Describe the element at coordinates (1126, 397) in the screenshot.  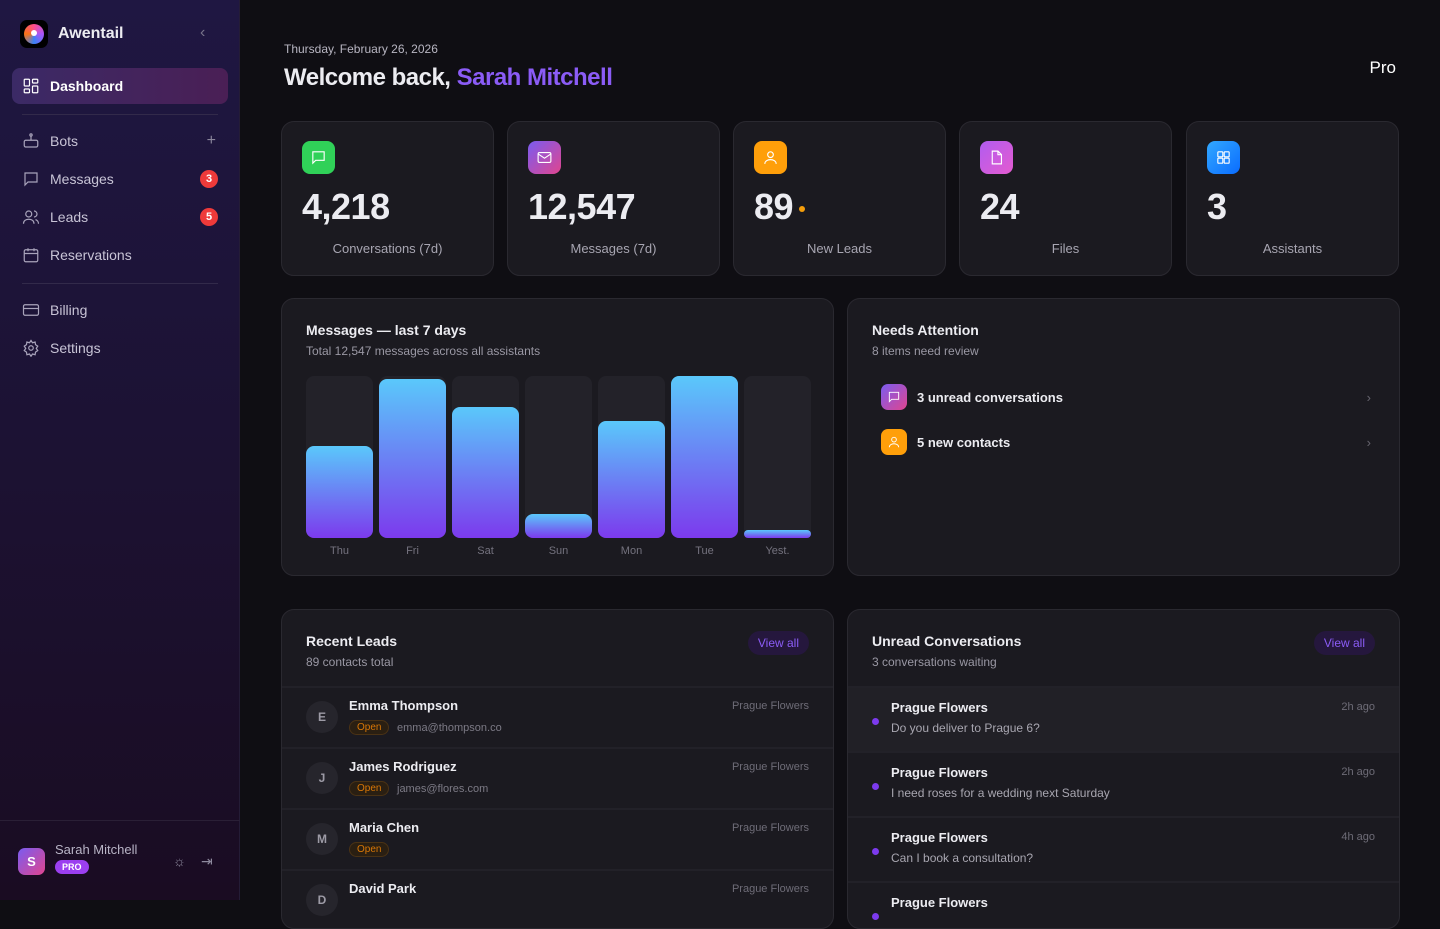
I see `attention-item-unread: 3 unread conversations ›` at that location.